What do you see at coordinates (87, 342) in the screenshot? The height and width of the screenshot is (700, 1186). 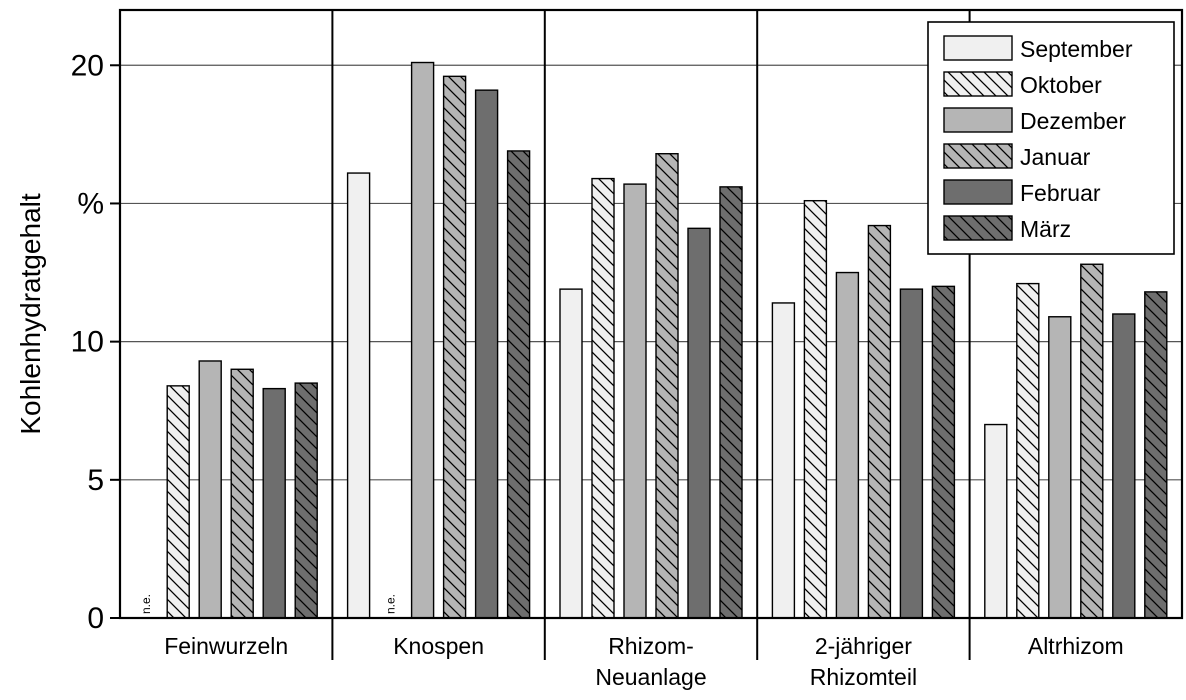 I see `y-tick-label: 10` at bounding box center [87, 342].